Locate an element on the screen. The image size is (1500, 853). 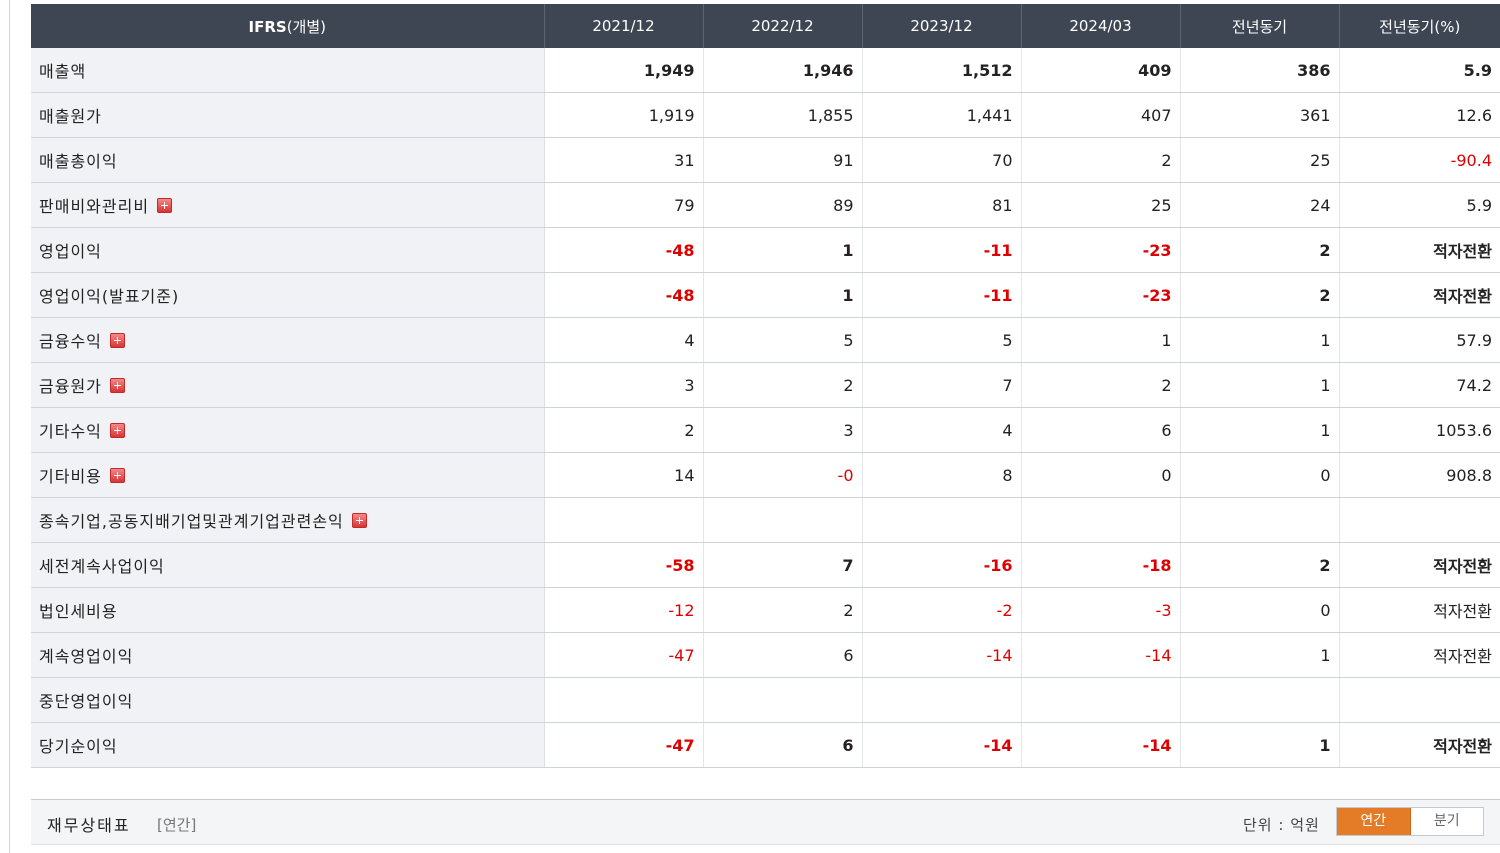
row-label: 당기순이익 is located at coordinates (78, 746).